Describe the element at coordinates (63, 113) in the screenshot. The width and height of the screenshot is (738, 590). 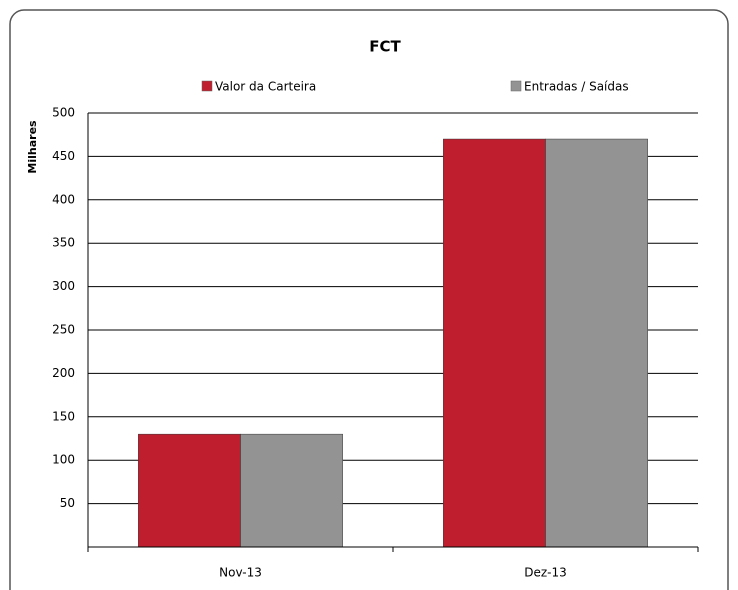
I see `y-tick-label: 500` at that location.